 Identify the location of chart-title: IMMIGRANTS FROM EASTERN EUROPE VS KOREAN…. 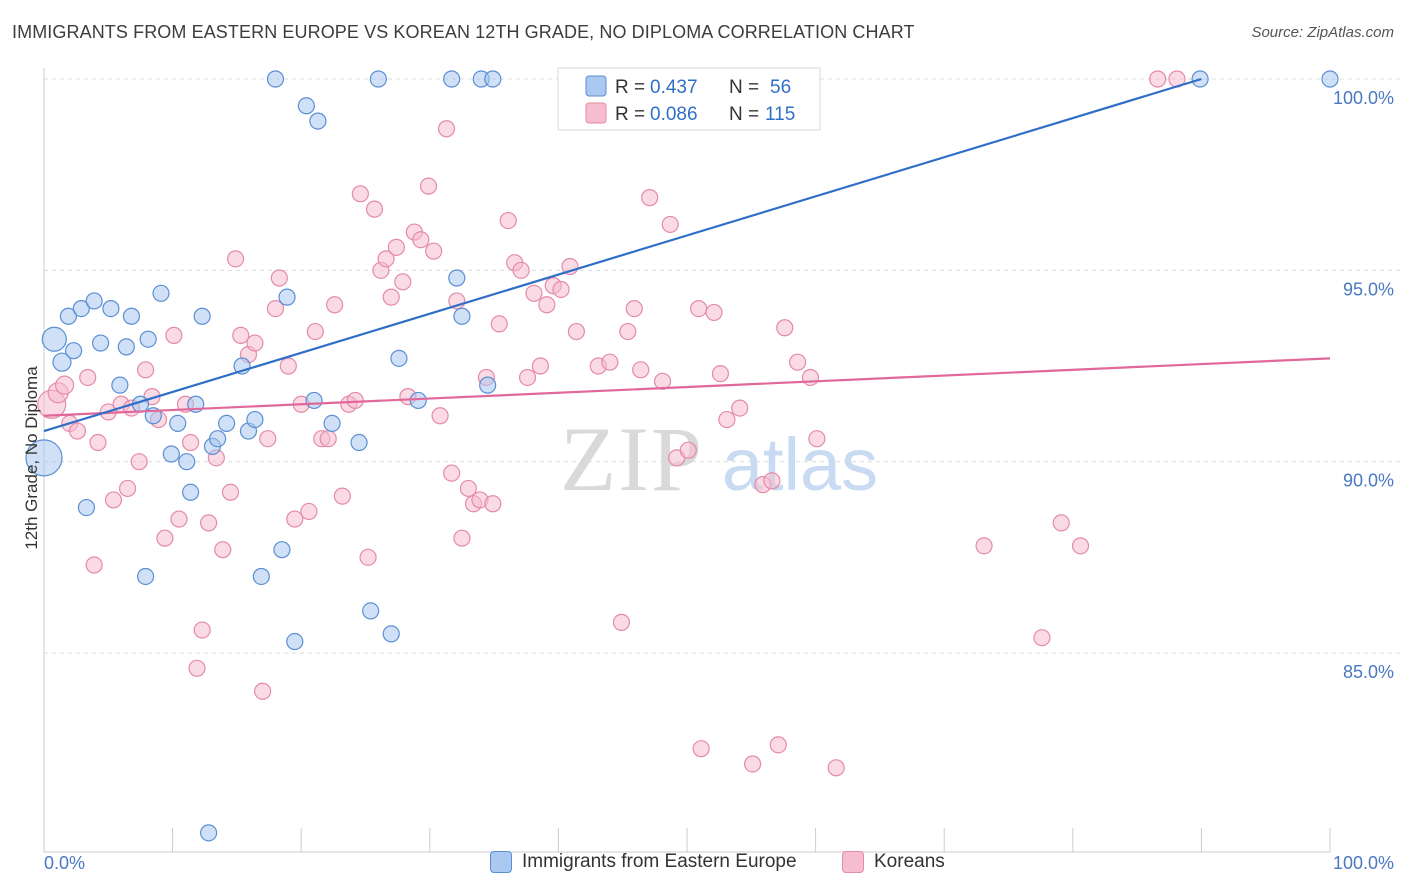
(463, 32).